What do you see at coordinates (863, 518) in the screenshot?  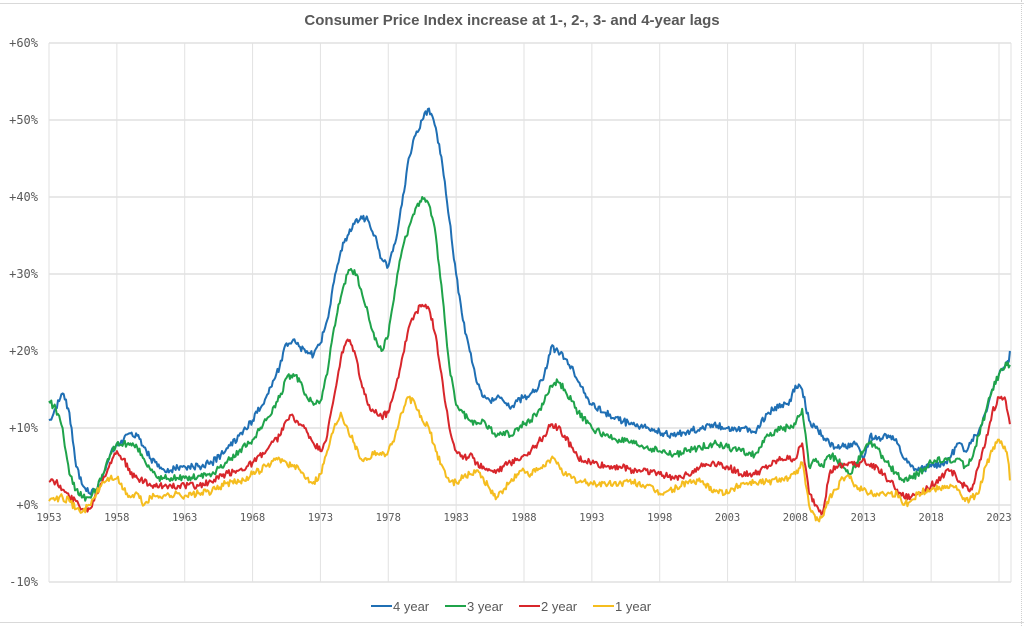 I see `x-tick-label: 2013` at bounding box center [863, 518].